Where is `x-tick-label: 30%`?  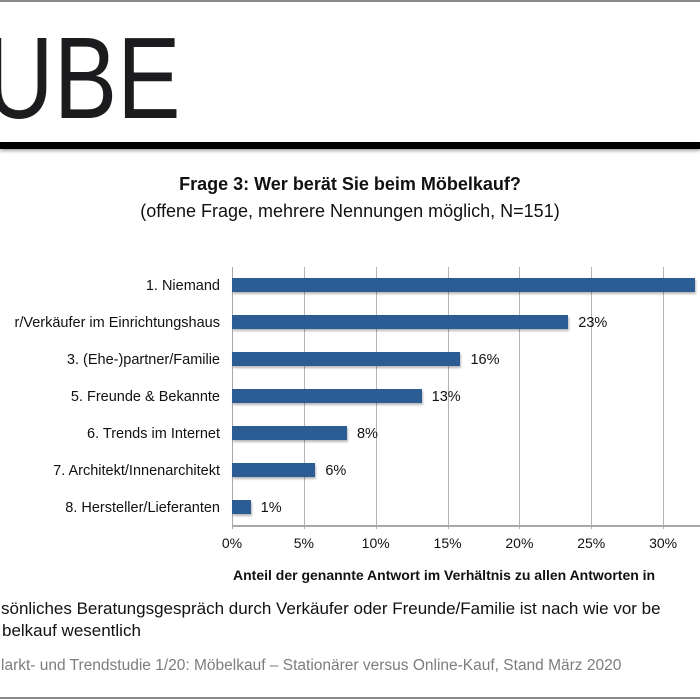 x-tick-label: 30% is located at coordinates (663, 543).